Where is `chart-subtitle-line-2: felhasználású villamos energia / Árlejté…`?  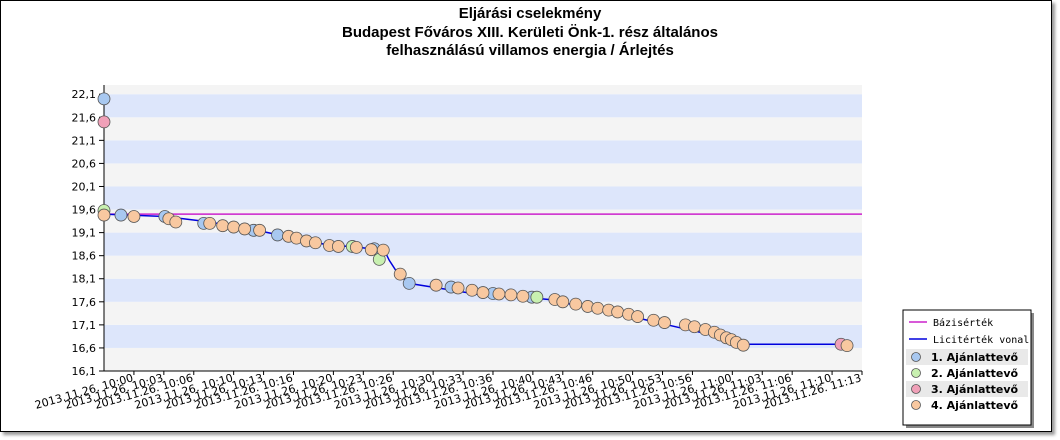
chart-subtitle-line-2: felhasználású villamos energia / Árlejté… is located at coordinates (530, 50).